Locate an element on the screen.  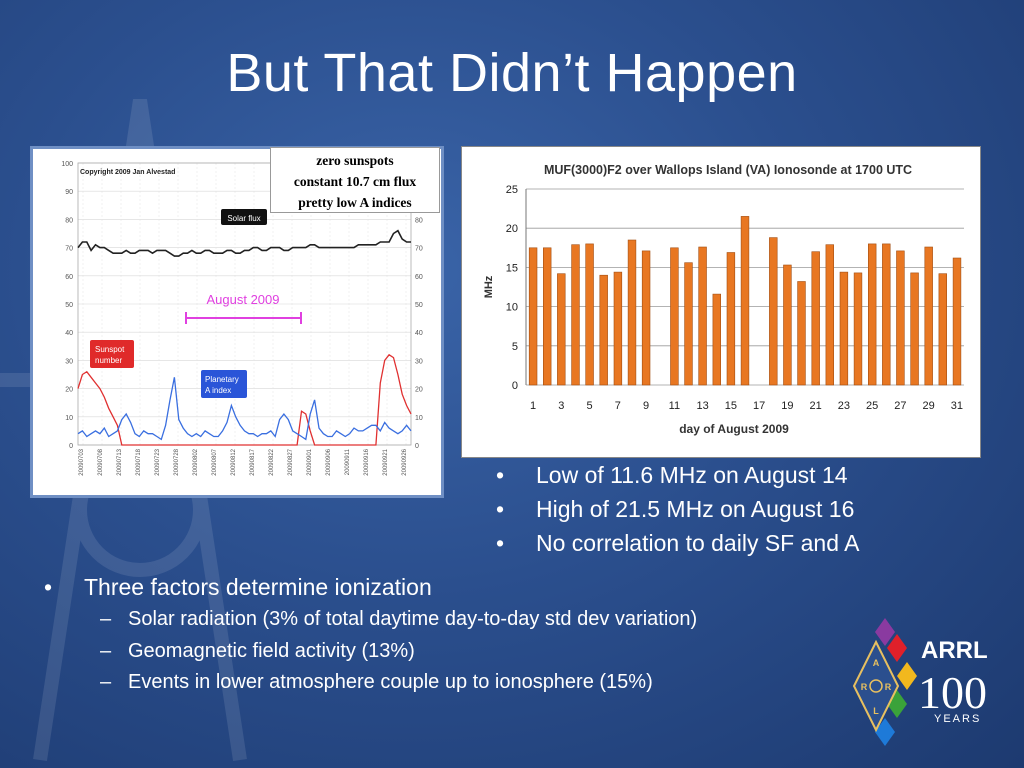
arrl-100-years-logo: A R R L ARRL 100 YEARS is located at coordinates (920, 682).